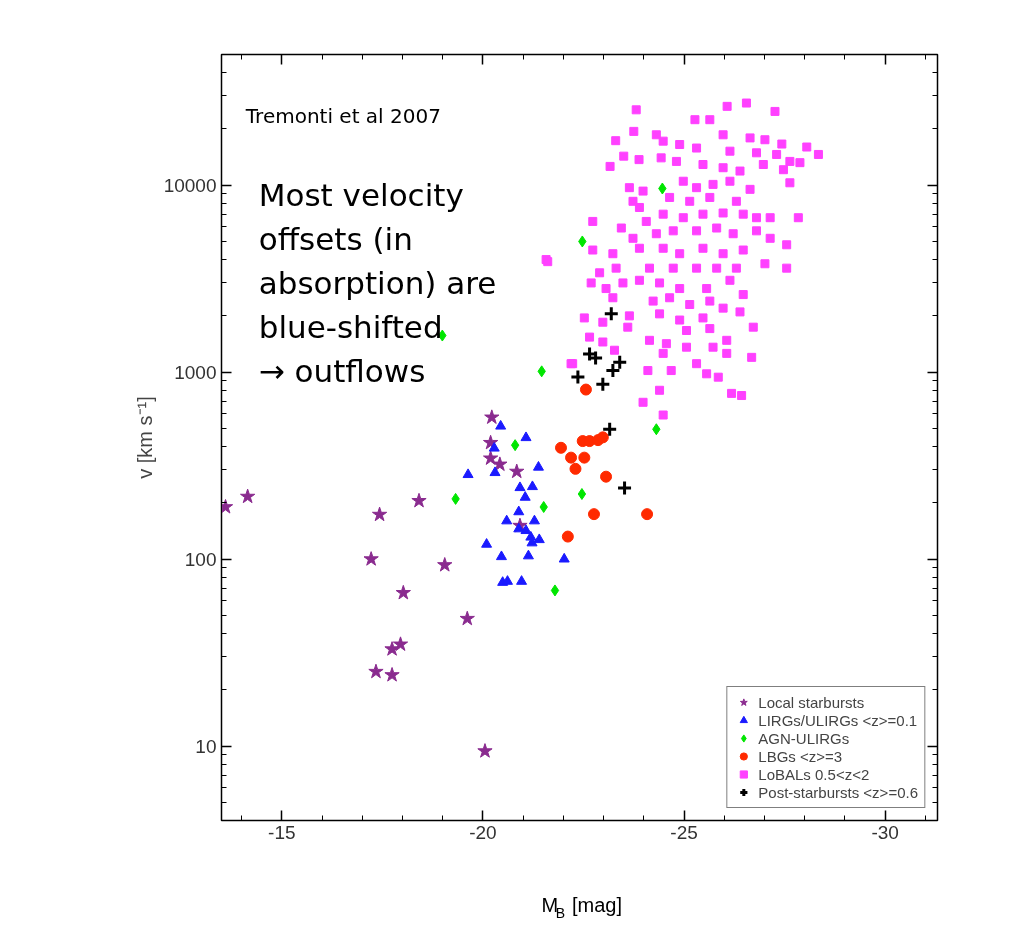  Describe the element at coordinates (838, 792) in the screenshot. I see `legend-label: Post-starbursts <z>=0.6` at that location.